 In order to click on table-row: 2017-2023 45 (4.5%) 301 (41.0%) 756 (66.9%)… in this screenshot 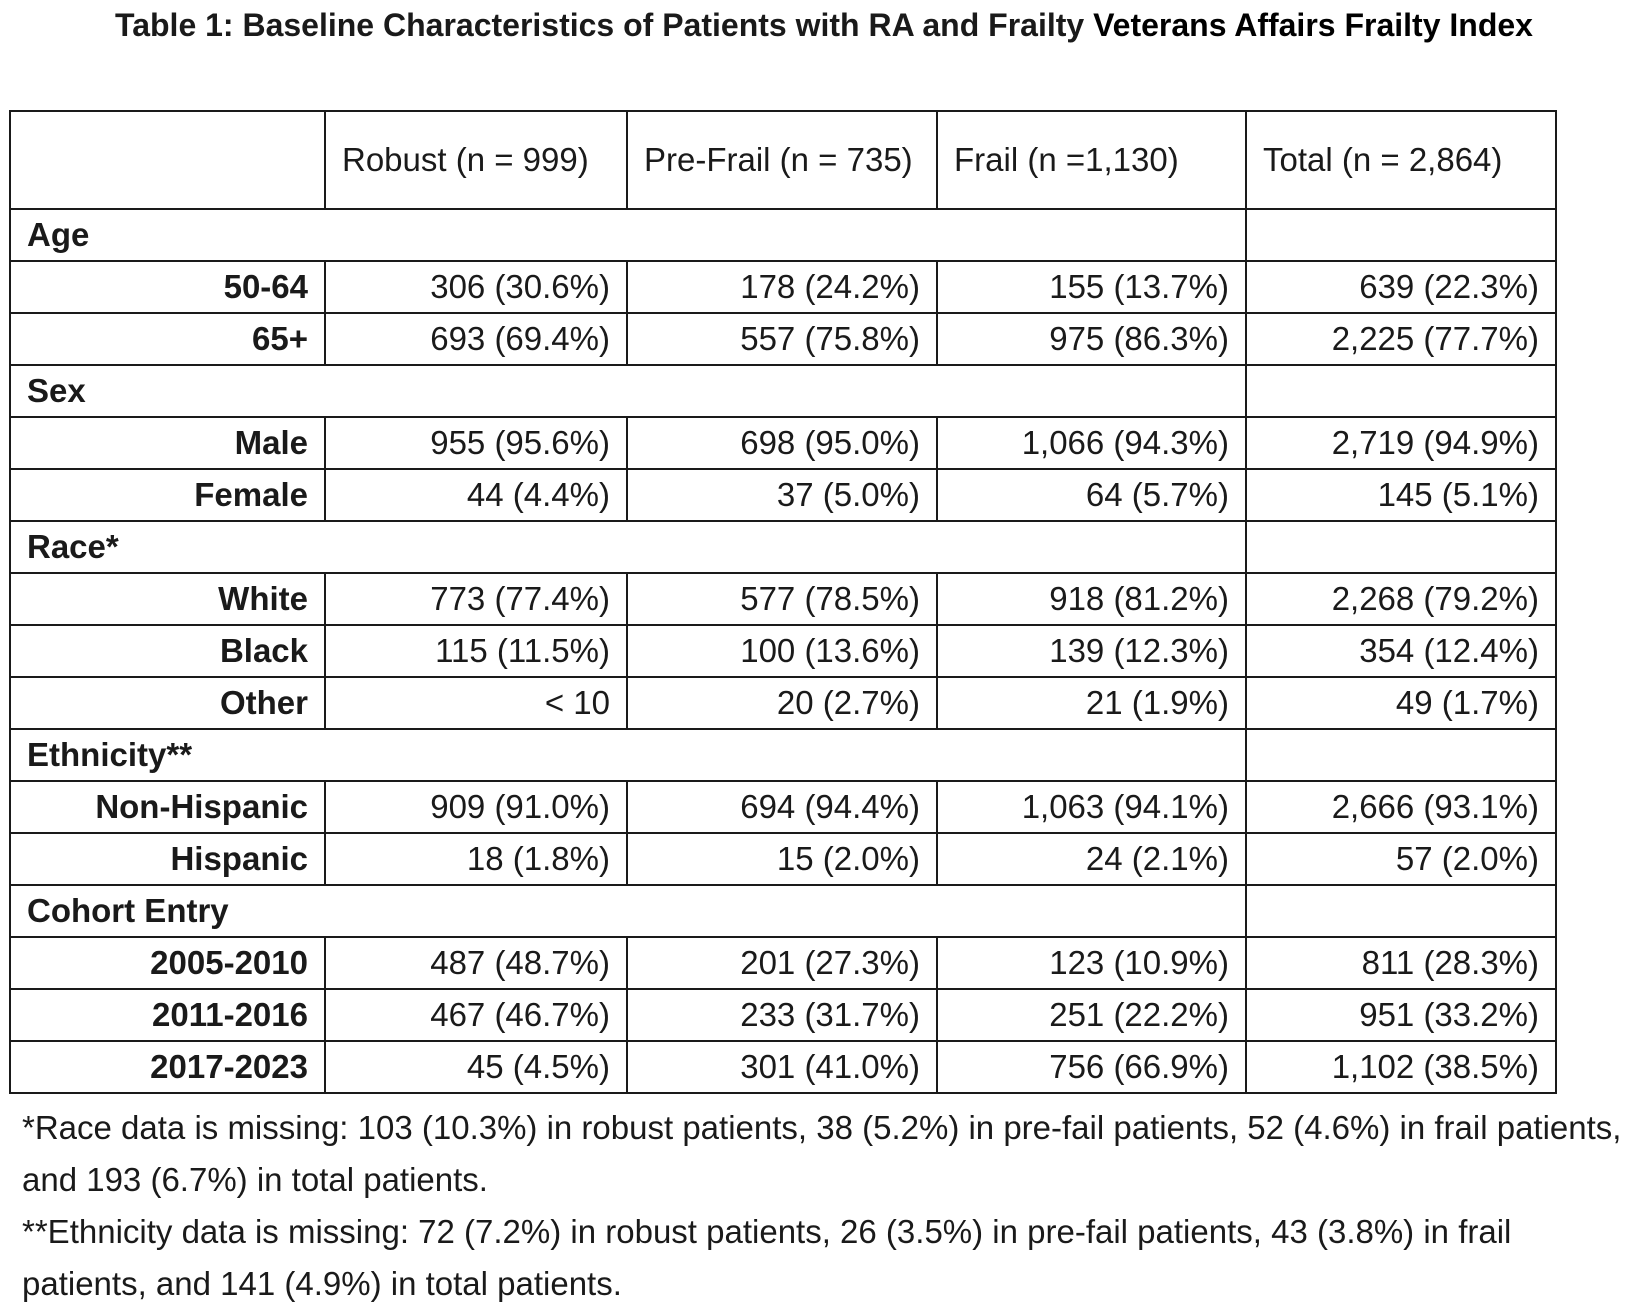, I will do `click(783, 1067)`.